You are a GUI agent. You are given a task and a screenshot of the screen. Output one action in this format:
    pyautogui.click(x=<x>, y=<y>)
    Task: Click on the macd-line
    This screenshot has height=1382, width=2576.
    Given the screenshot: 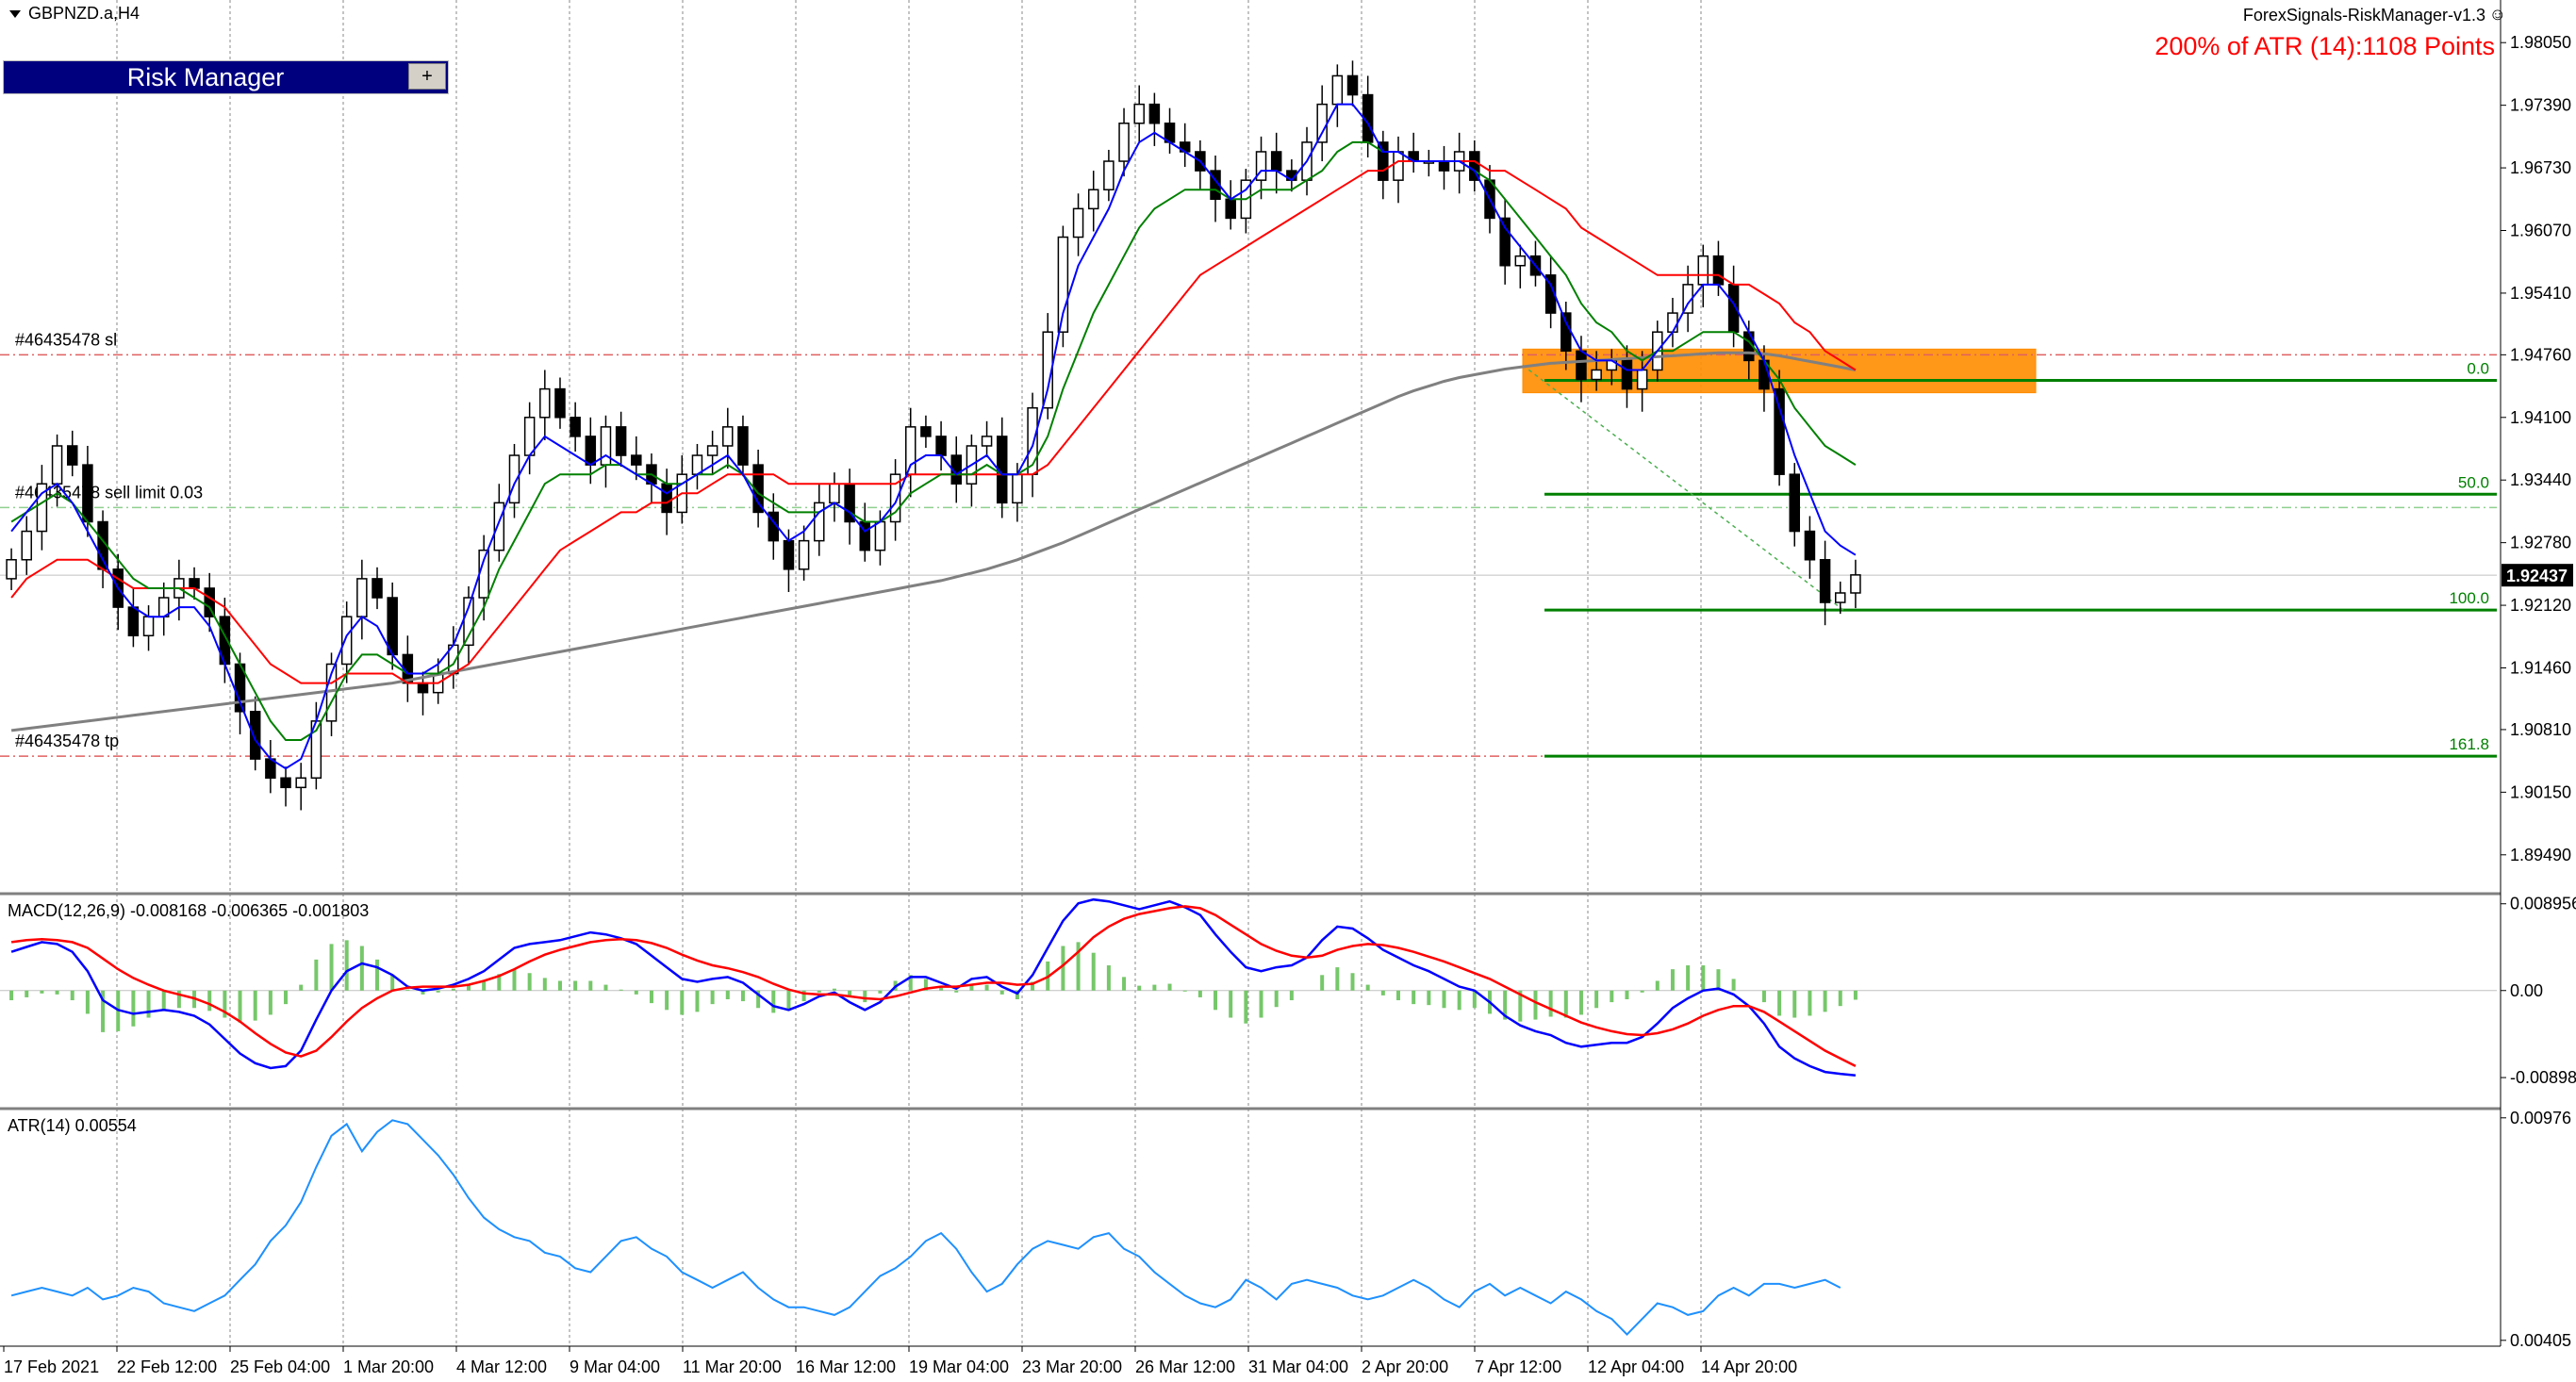 What is the action you would take?
    pyautogui.click(x=933, y=987)
    